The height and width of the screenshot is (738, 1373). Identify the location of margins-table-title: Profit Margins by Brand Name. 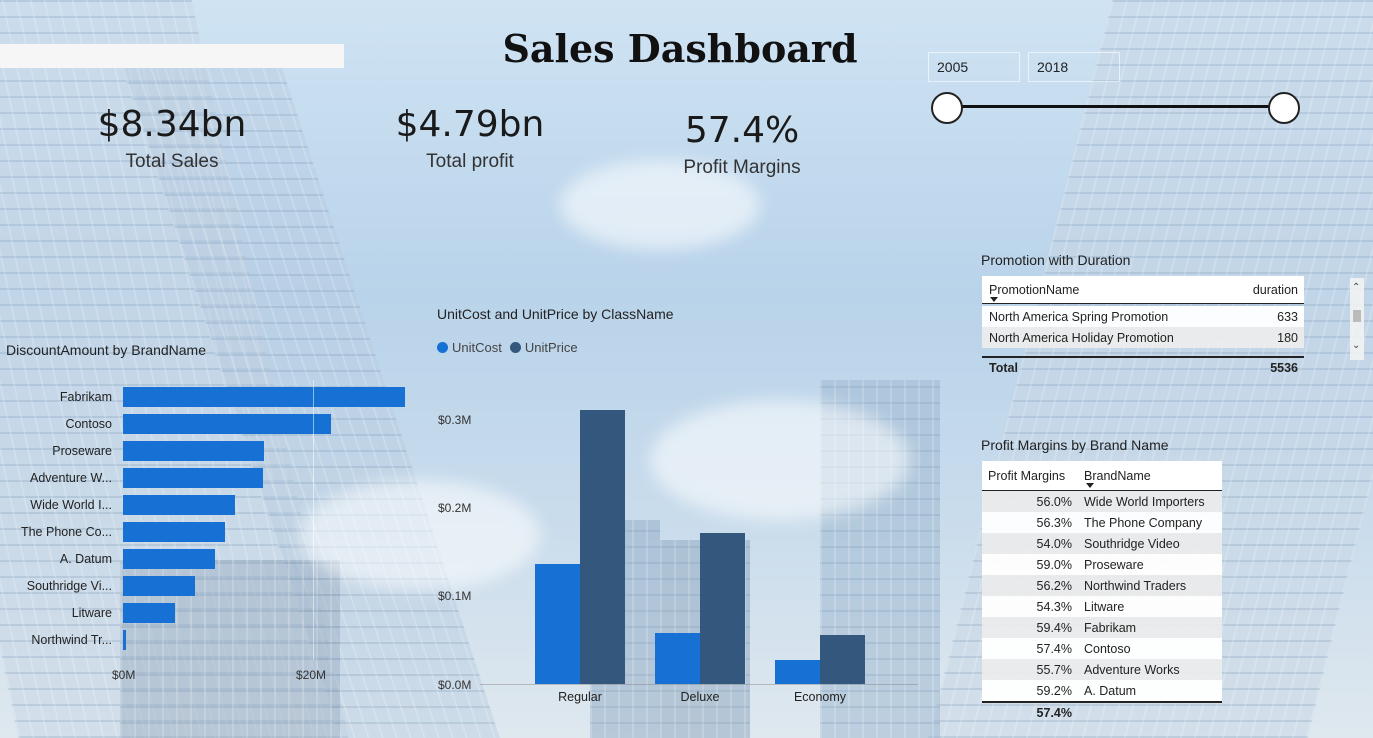
(1075, 445).